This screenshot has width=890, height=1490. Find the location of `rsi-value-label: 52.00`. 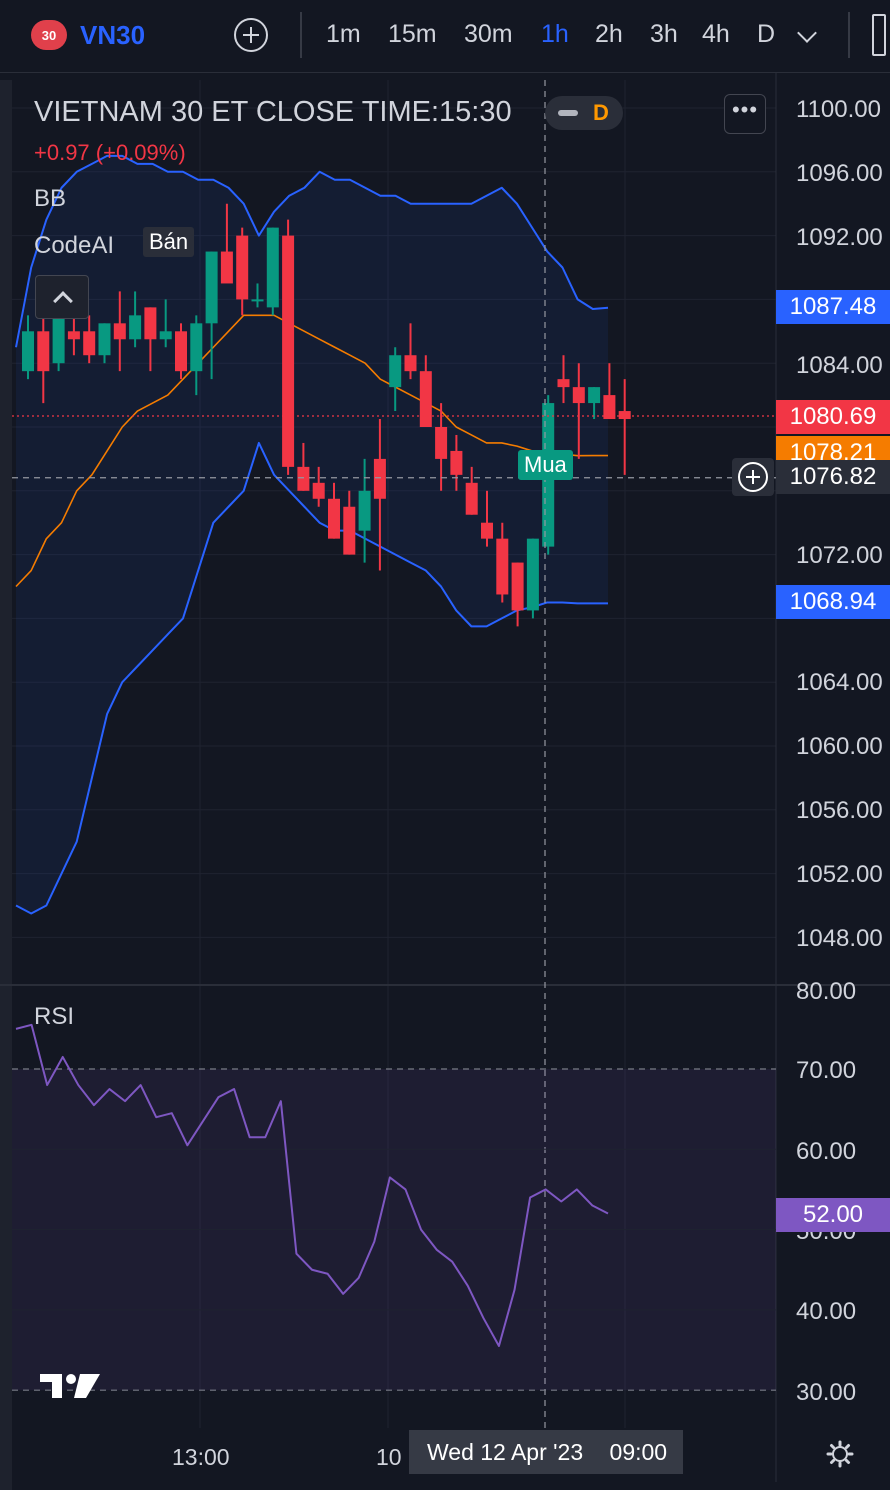

rsi-value-label: 52.00 is located at coordinates (833, 1215).